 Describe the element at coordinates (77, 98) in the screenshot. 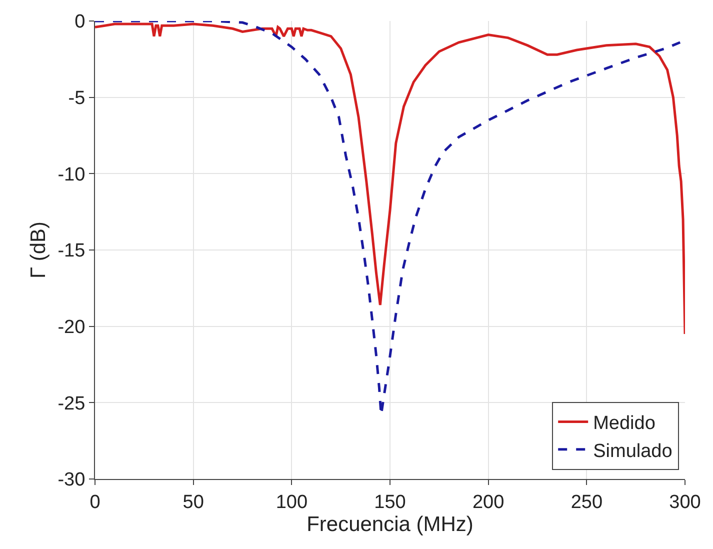

I see `y-tick-label: -5` at that location.